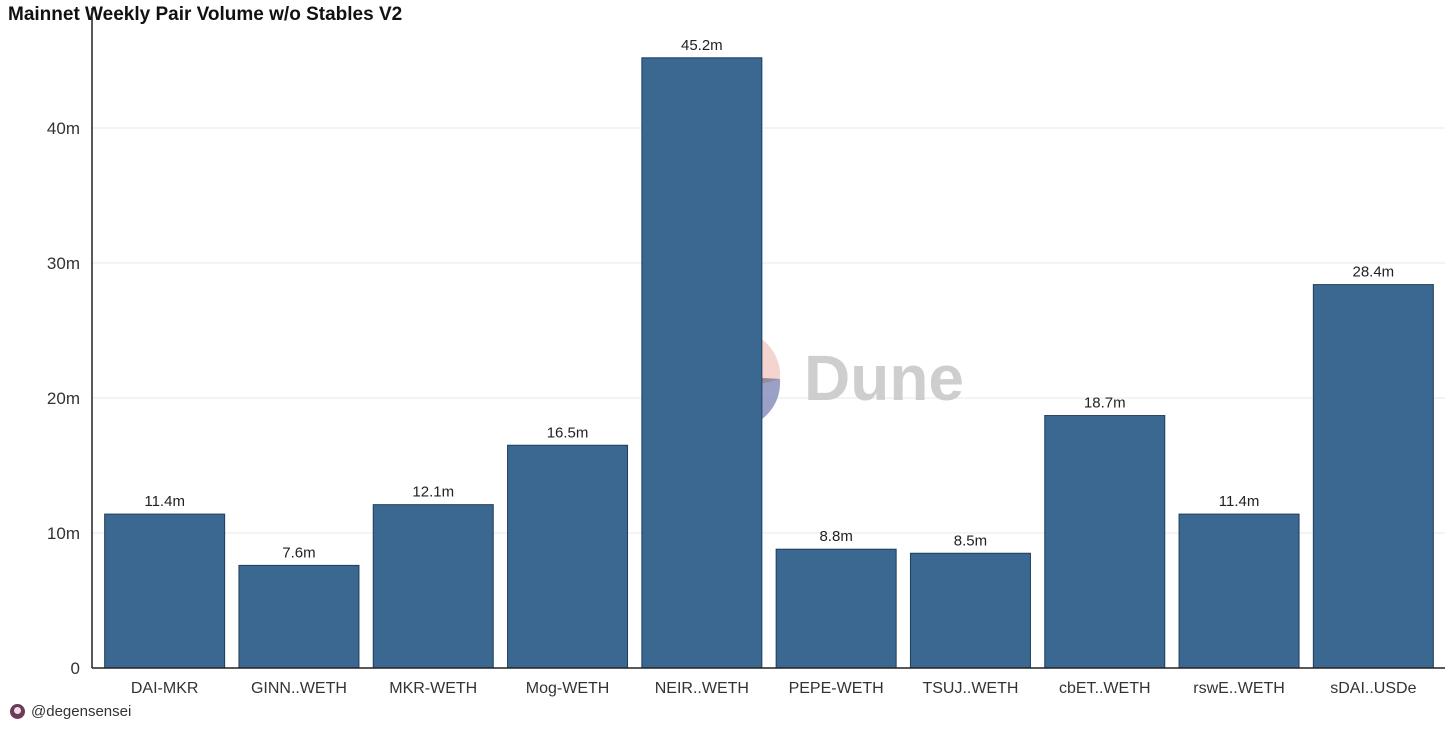 This screenshot has width=1456, height=731. What do you see at coordinates (17, 711) in the screenshot?
I see `avatar-icon` at bounding box center [17, 711].